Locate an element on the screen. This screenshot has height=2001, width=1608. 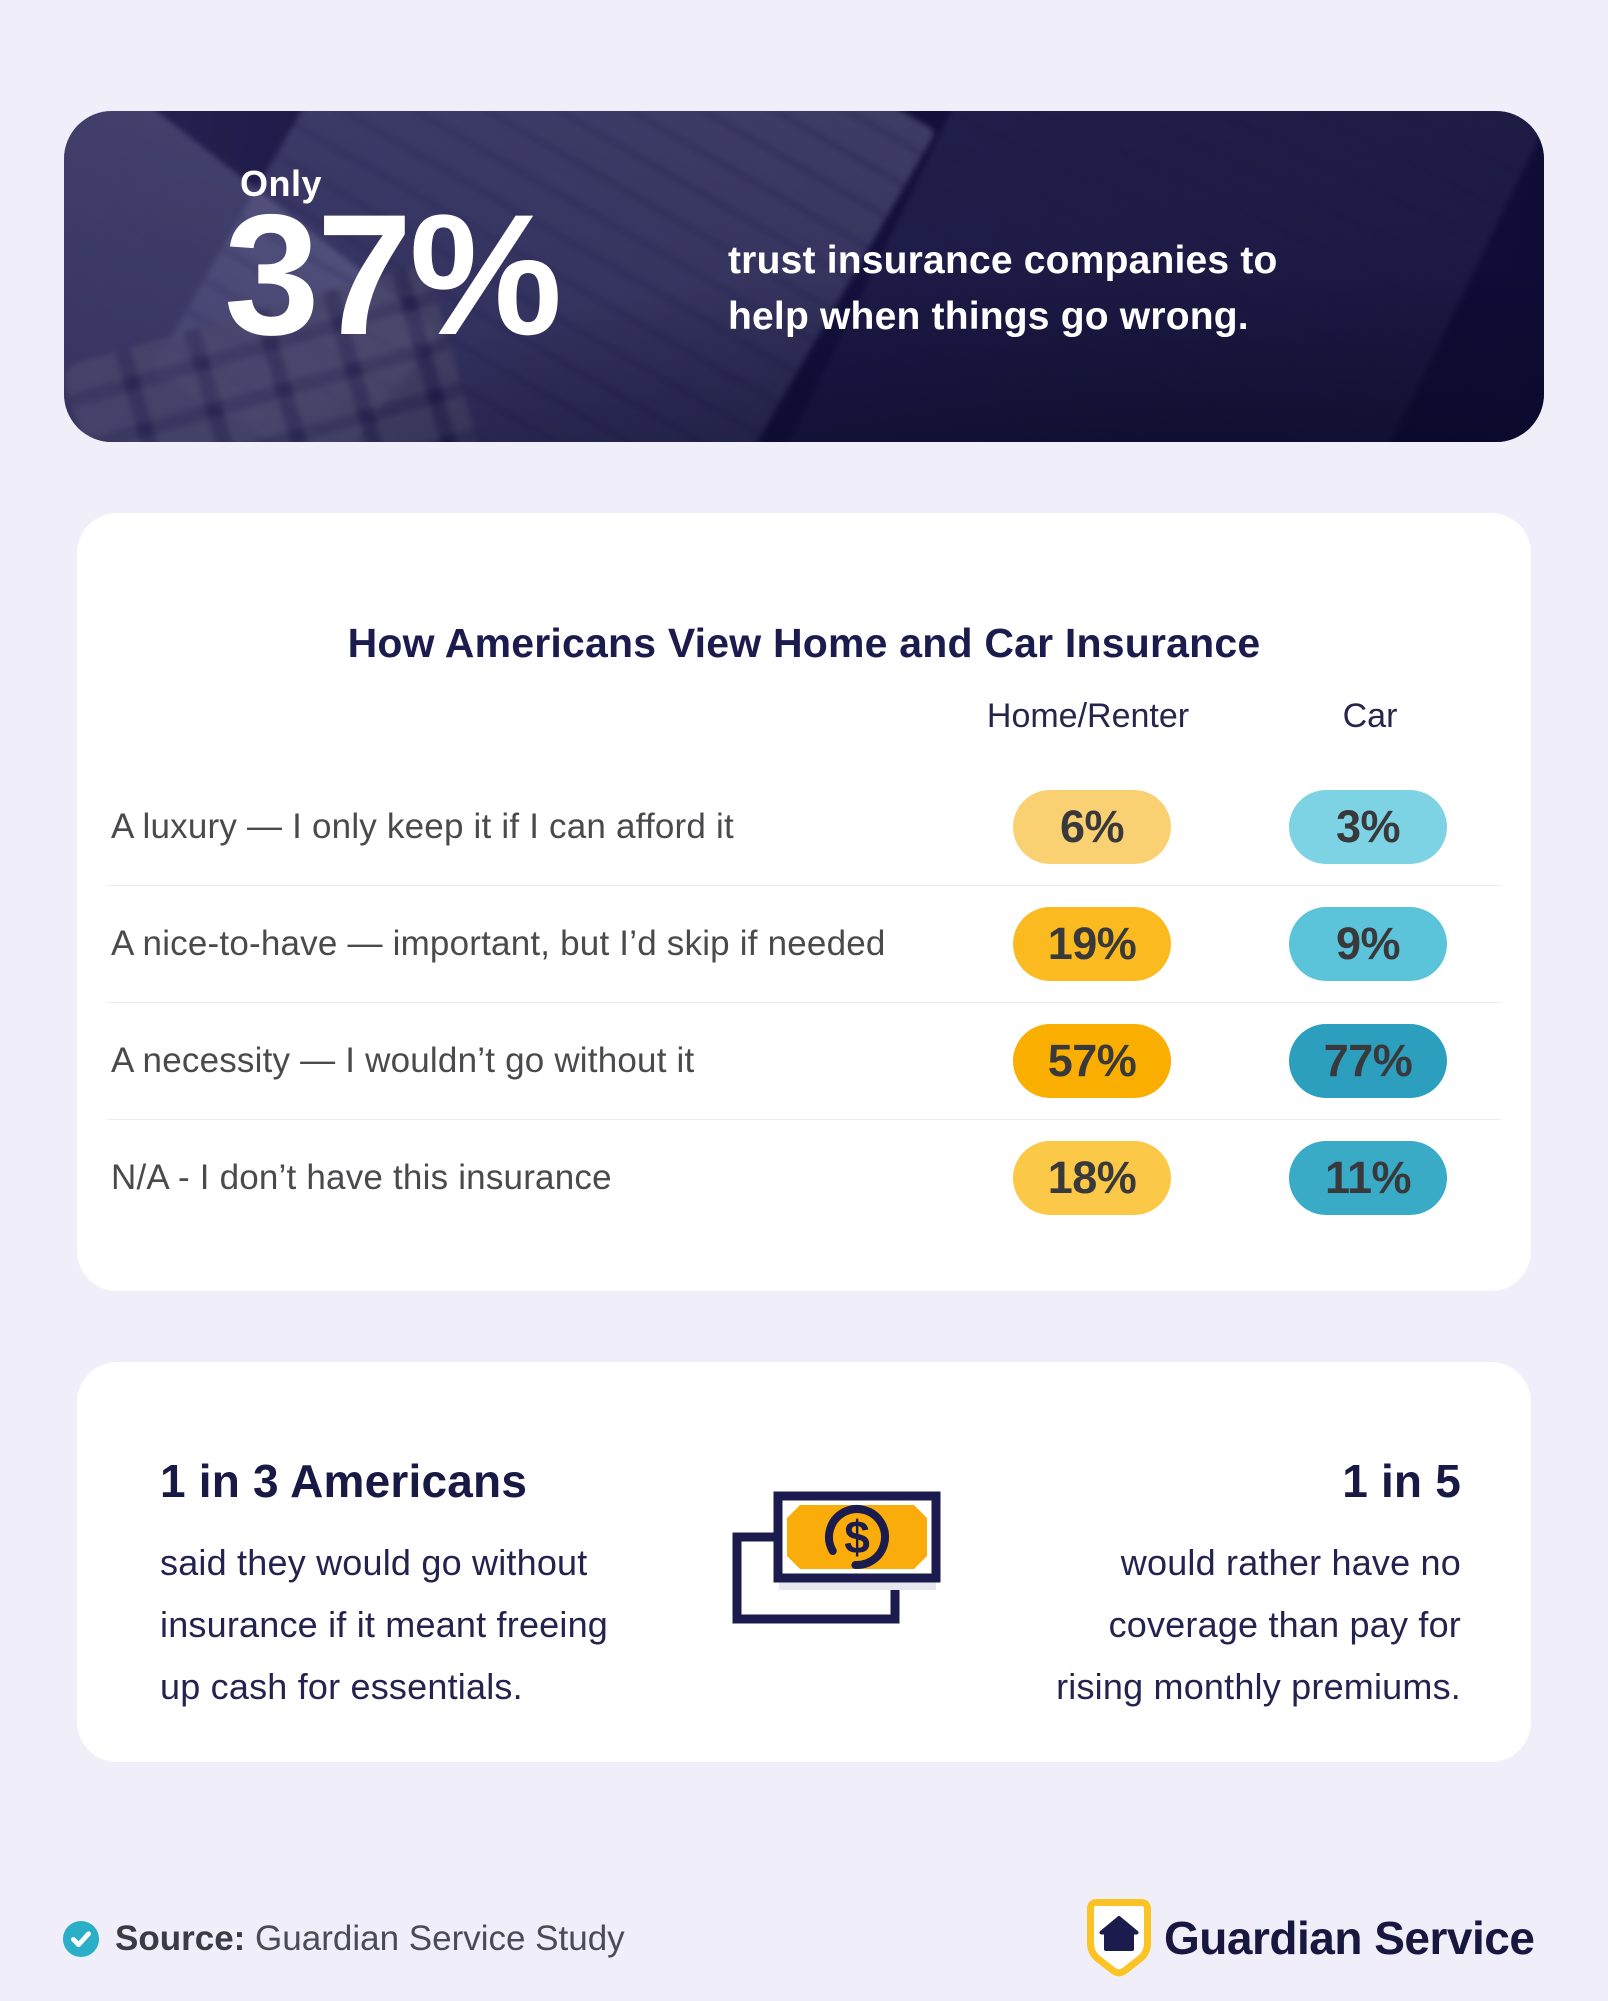
stat-body-line: coverage than pay for is located at coordinates (1284, 1624).